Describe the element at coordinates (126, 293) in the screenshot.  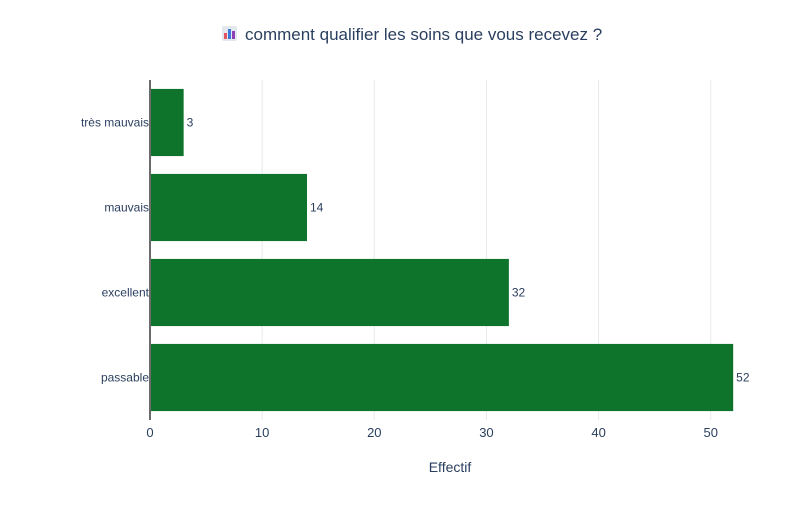
I see `y-category-label: excellent` at that location.